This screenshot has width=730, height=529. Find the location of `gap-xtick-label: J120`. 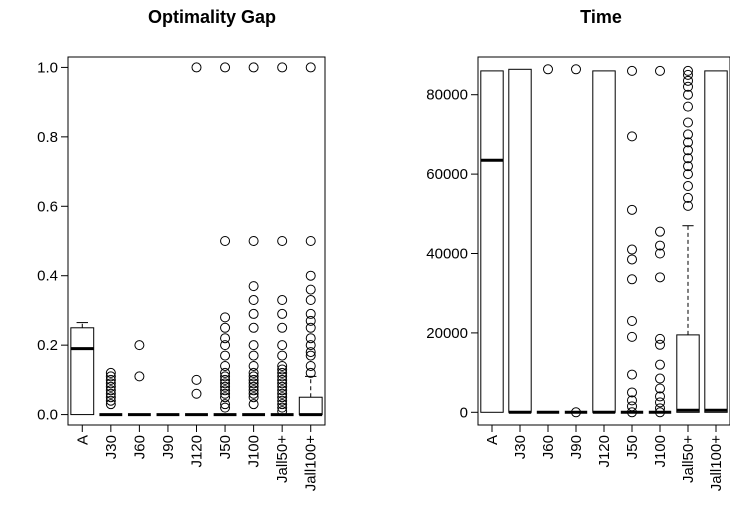

gap-xtick-label: J120 is located at coordinates (197, 451).